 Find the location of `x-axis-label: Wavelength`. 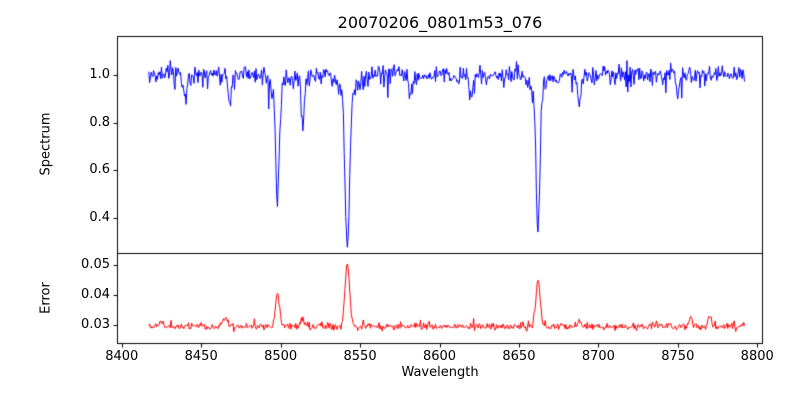

x-axis-label: Wavelength is located at coordinates (440, 372).